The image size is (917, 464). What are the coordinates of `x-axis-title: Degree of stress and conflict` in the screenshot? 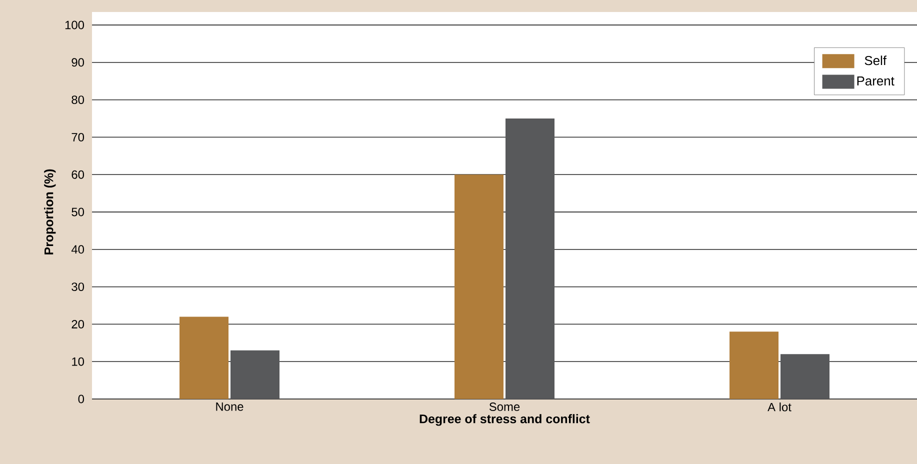 It's located at (505, 420).